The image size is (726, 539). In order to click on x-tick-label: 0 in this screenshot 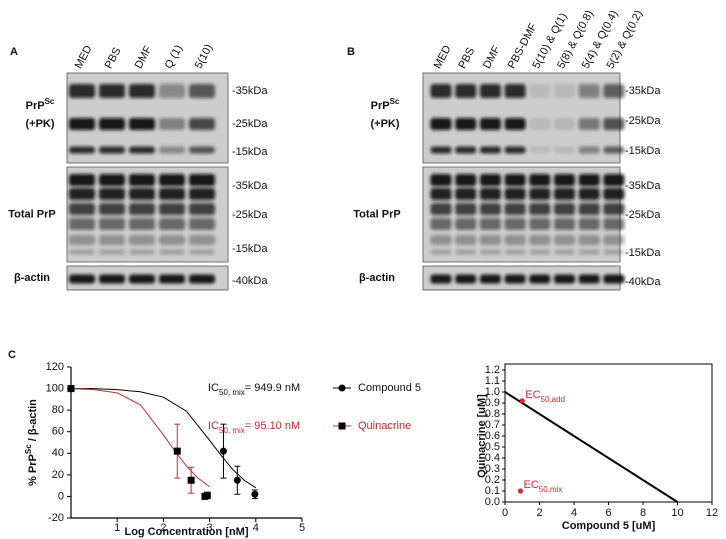, I will do `click(505, 513)`.